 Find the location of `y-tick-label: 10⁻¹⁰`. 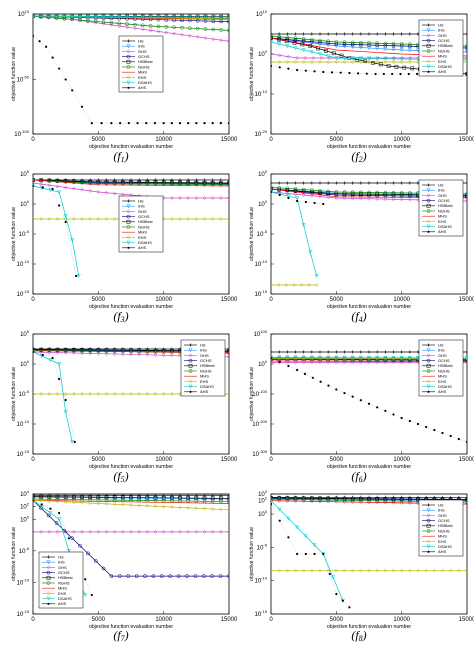

y-tick-label: 10⁻¹⁰ is located at coordinates (23, 423).